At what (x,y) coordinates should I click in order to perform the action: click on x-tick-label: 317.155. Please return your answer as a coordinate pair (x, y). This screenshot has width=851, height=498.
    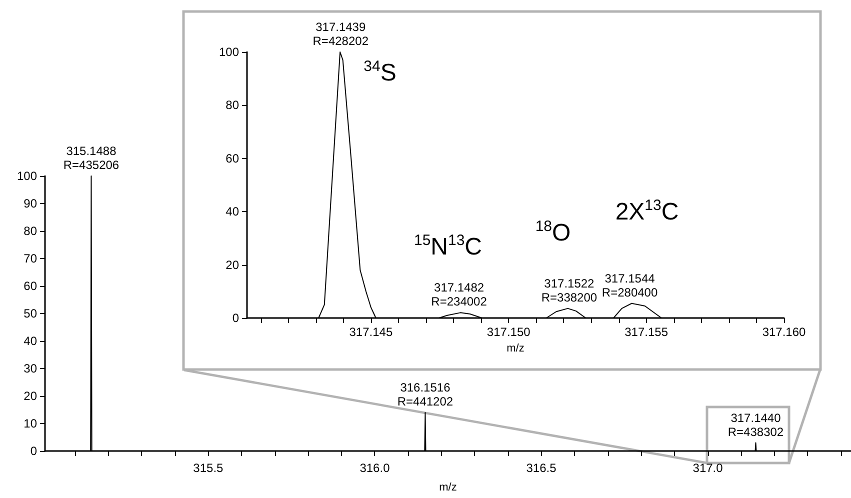
    Looking at the image, I should click on (646, 332).